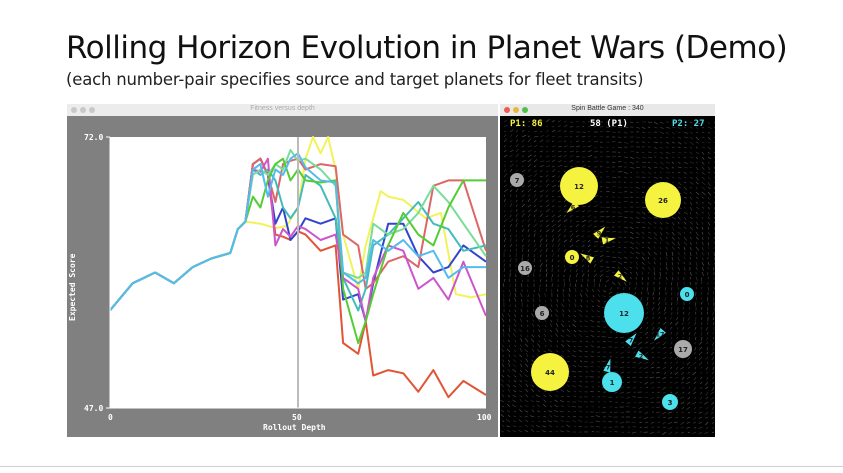  I want to click on fleet-7: 7, so click(631, 339).